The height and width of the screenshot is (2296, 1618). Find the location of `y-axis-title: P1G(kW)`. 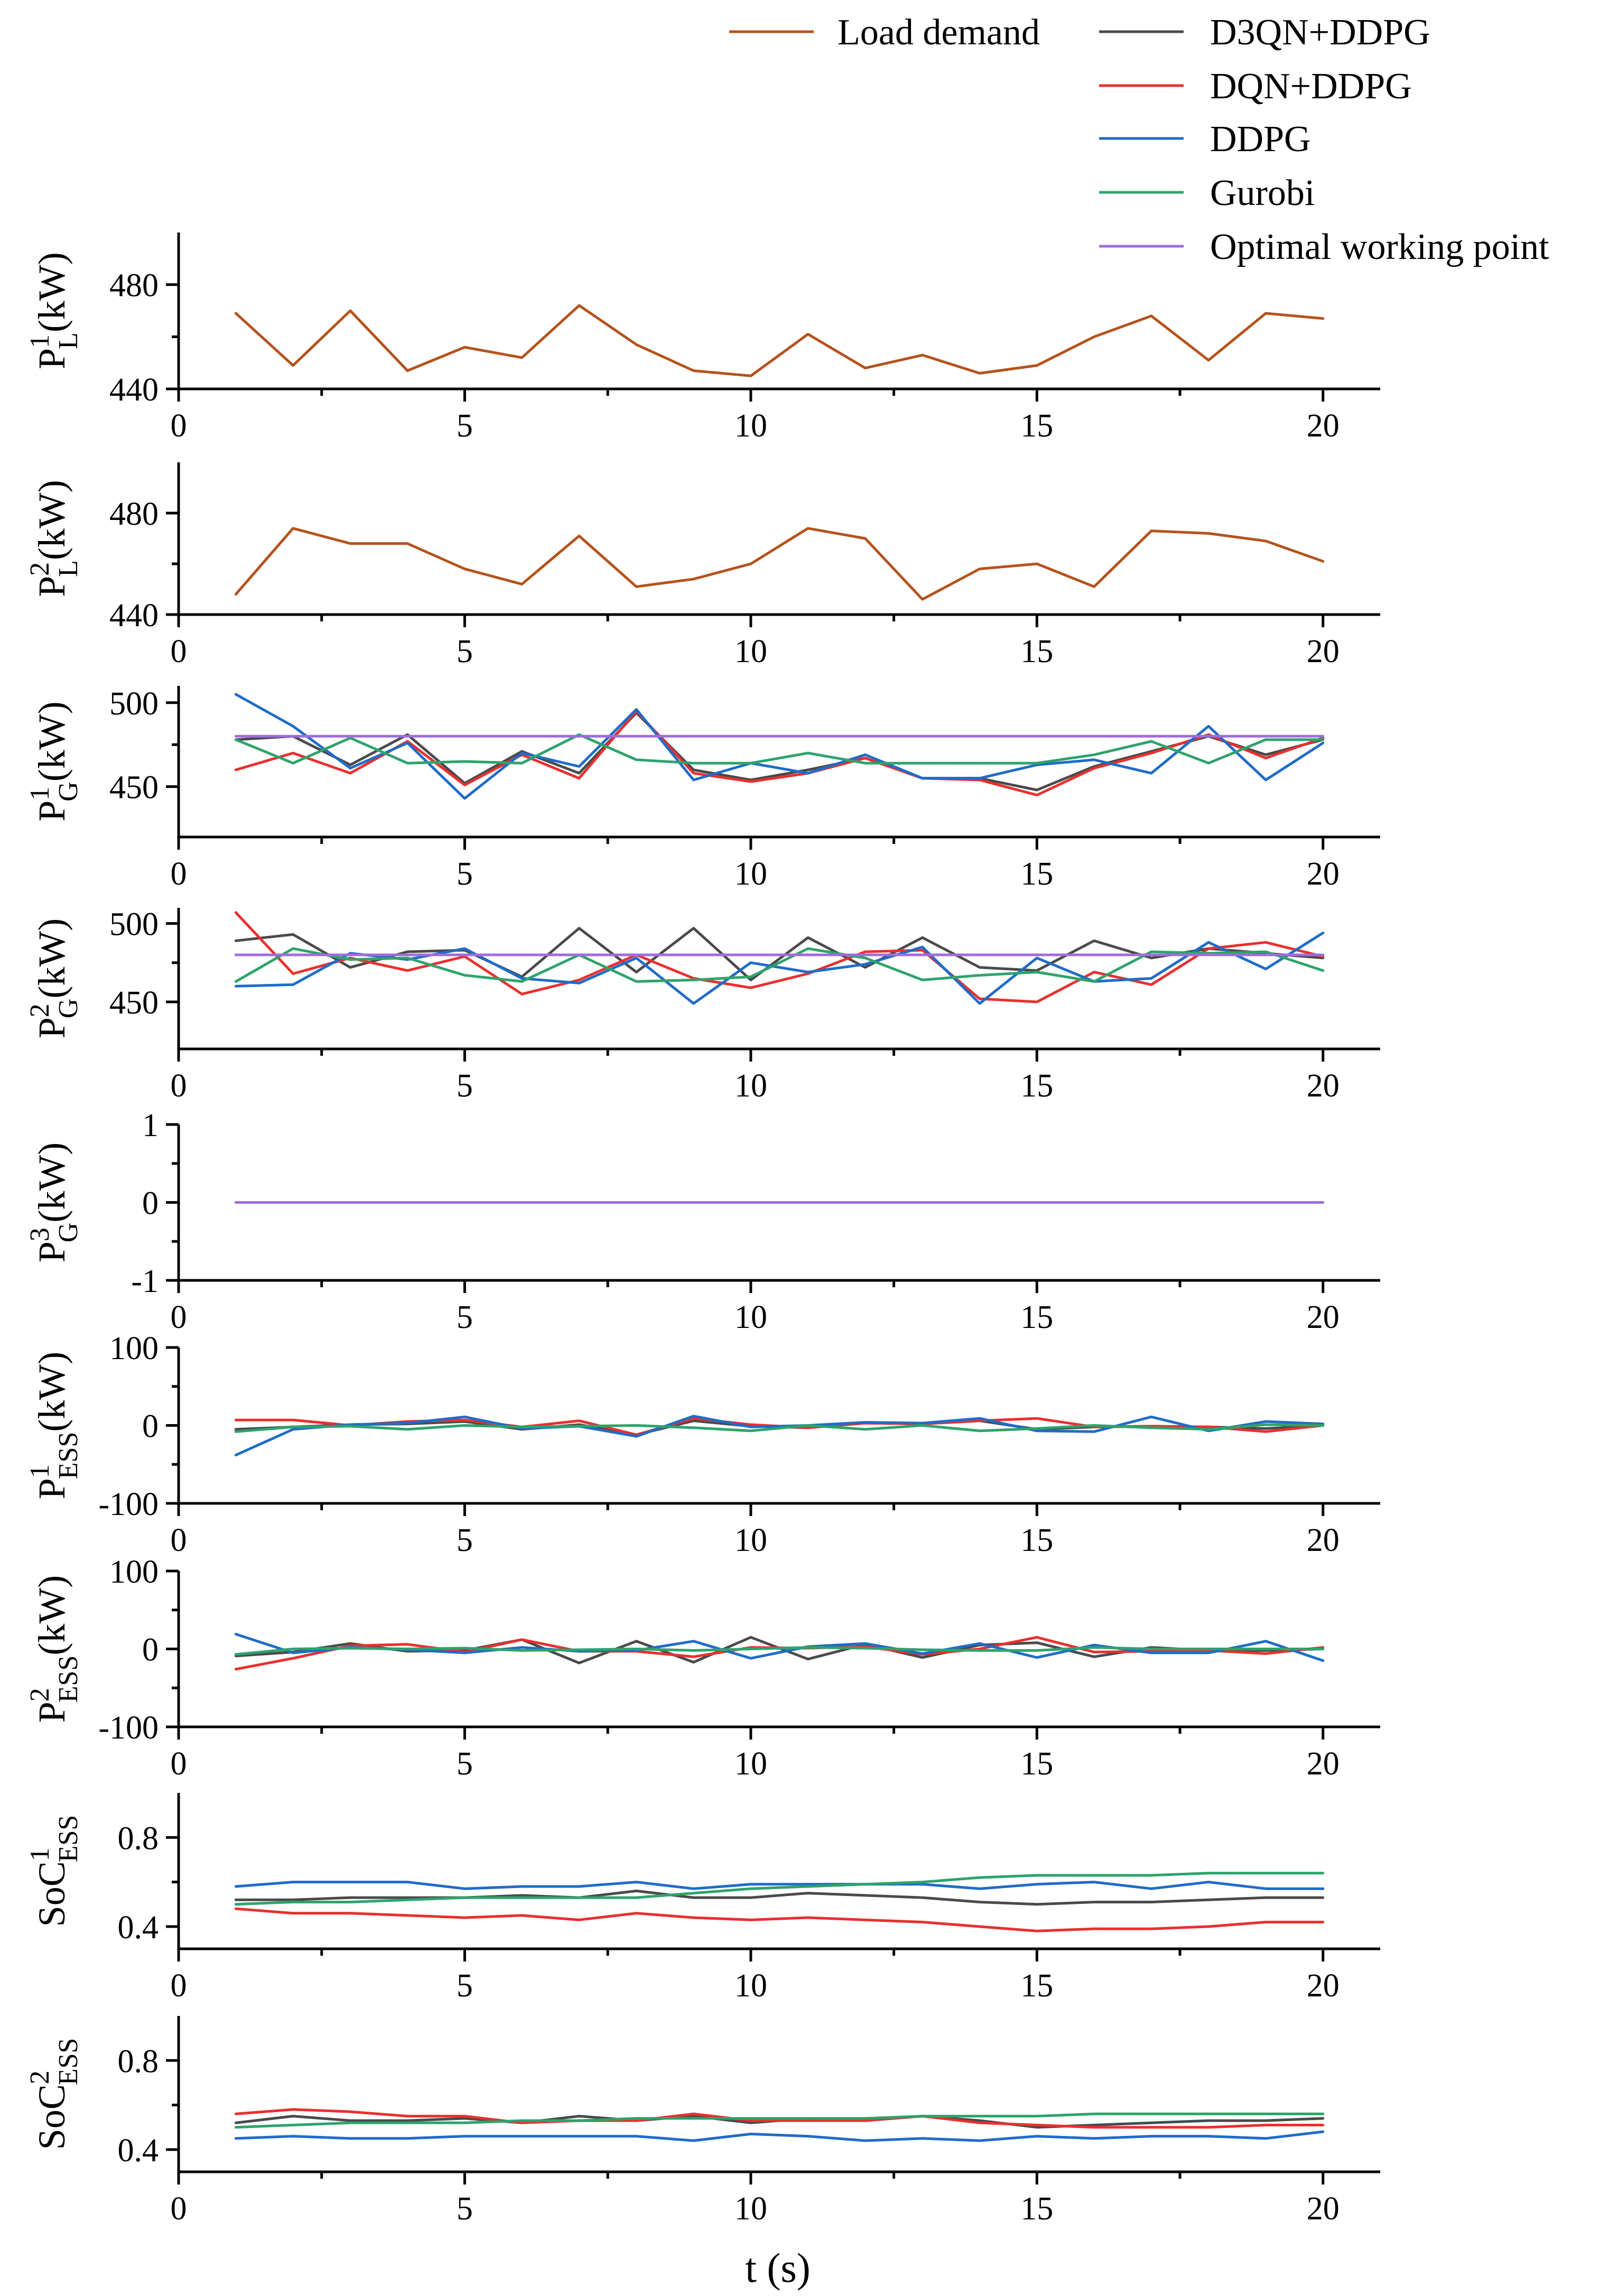

y-axis-title: P1G(kW) is located at coordinates (54, 762).